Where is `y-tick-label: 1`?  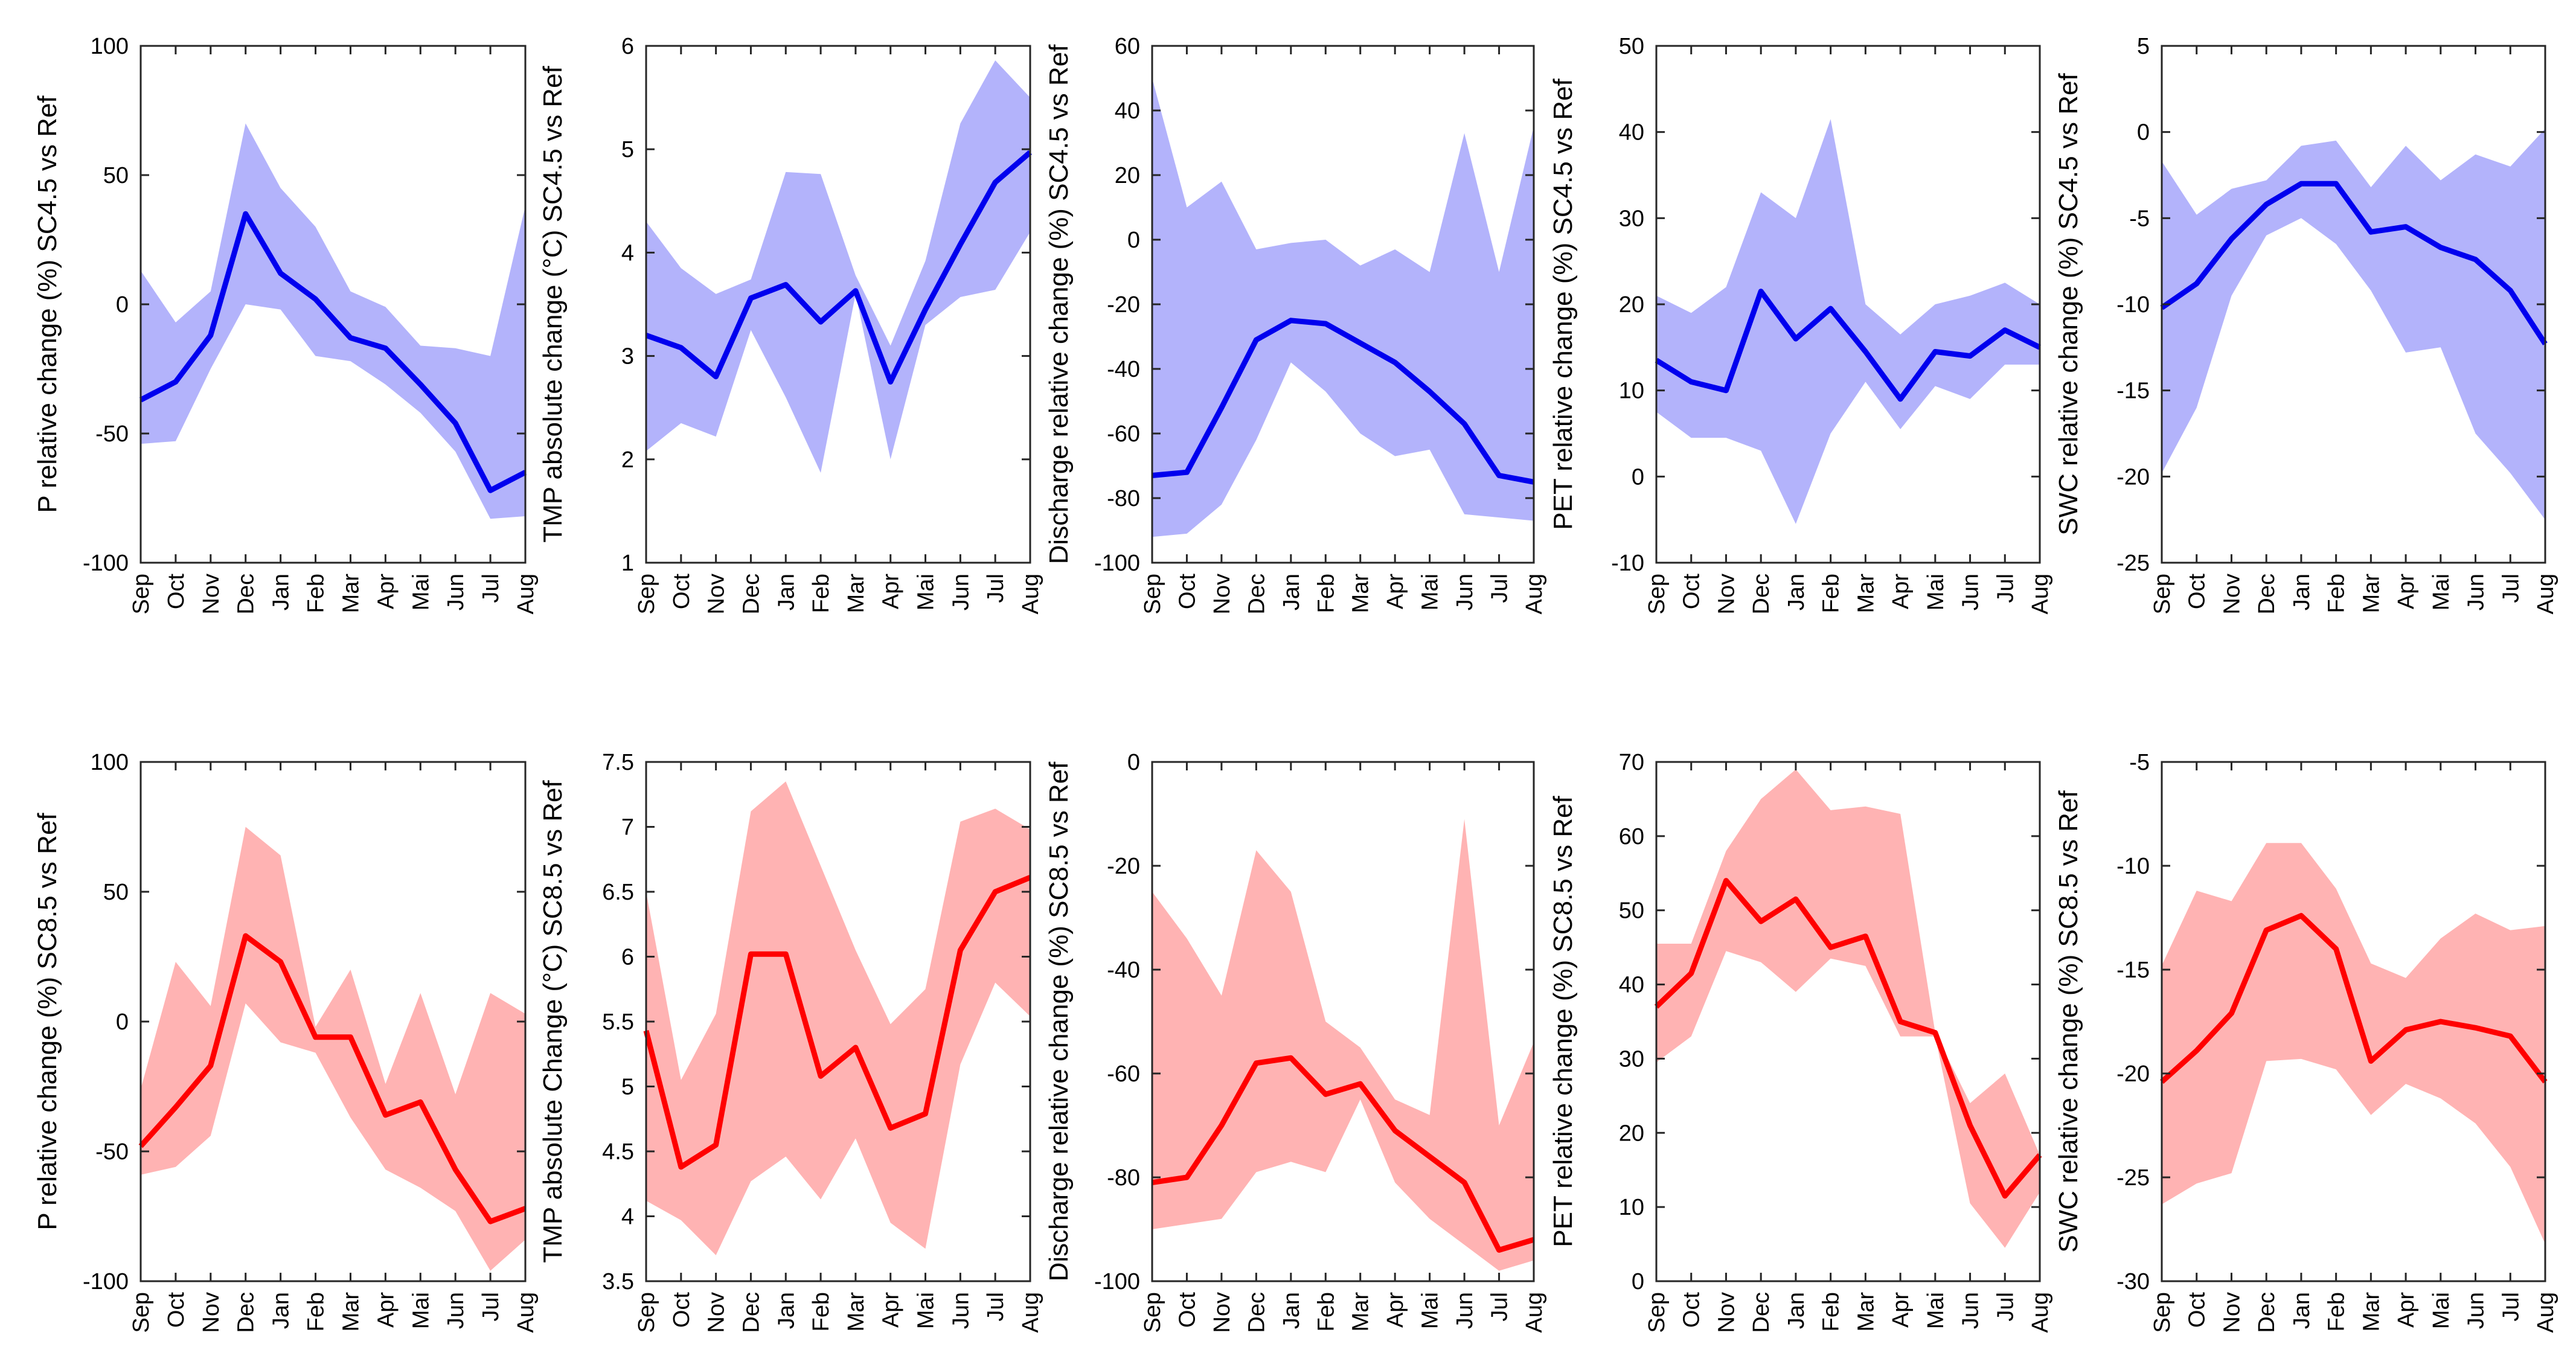
y-tick-label: 1 is located at coordinates (627, 563).